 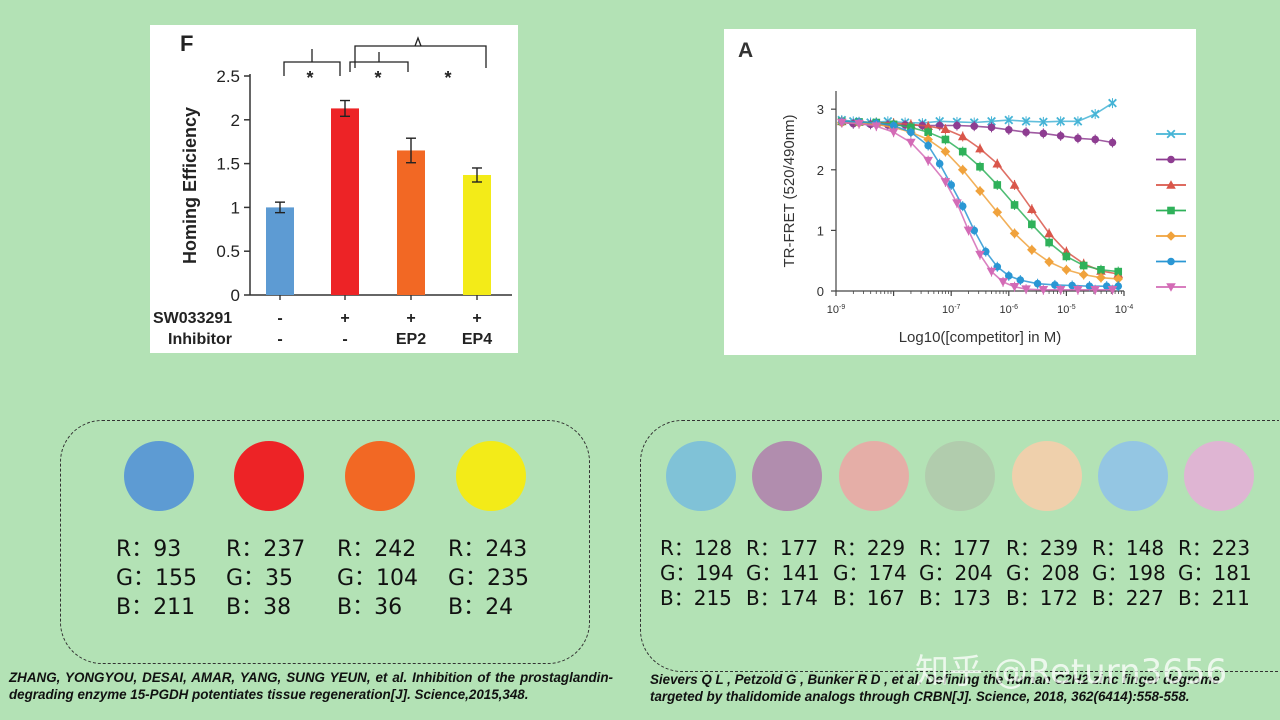 I want to click on rgb-g-value: G：104, so click(x=378, y=578).